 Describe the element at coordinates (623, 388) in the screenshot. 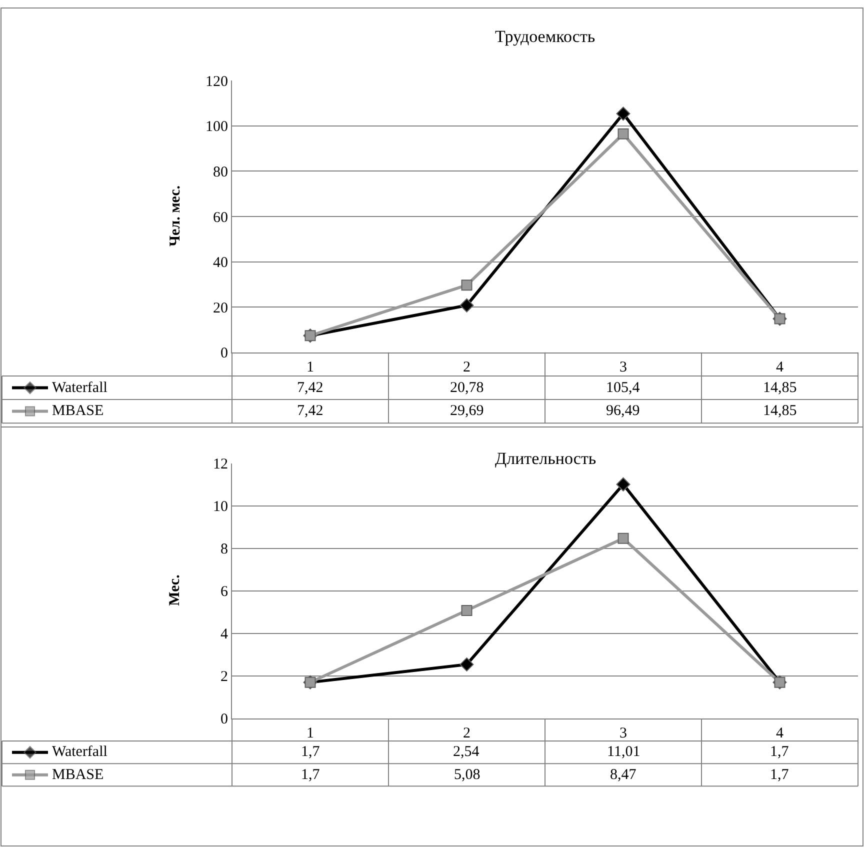

I see `data-label: 105,4` at that location.